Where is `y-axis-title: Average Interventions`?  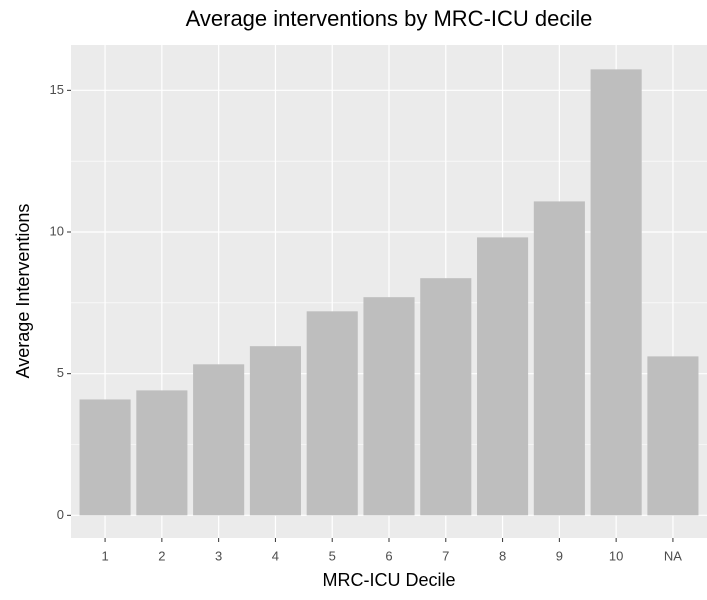 y-axis-title: Average Interventions is located at coordinates (23, 291).